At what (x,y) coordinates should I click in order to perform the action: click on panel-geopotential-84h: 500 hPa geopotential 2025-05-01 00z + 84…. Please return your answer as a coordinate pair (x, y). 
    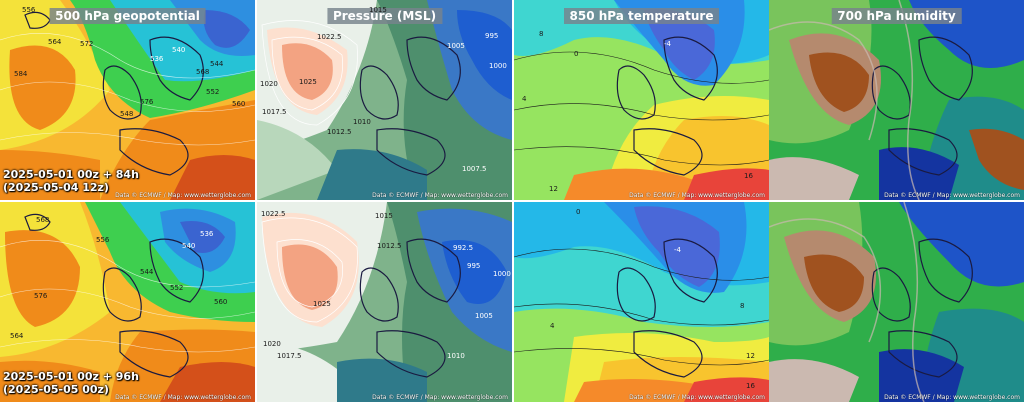
    Looking at the image, I should click on (127, 100).